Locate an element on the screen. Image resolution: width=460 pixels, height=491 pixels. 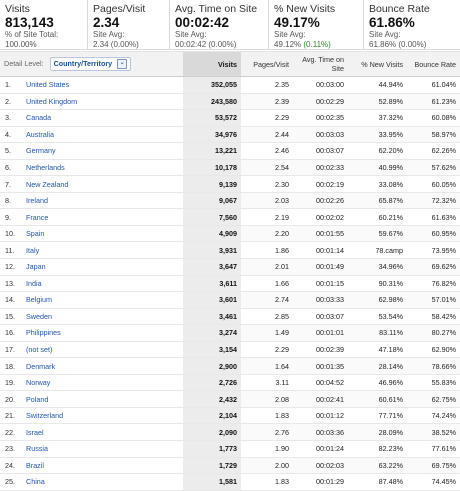
visits-cell: 1,773 is located at coordinates (212, 449).